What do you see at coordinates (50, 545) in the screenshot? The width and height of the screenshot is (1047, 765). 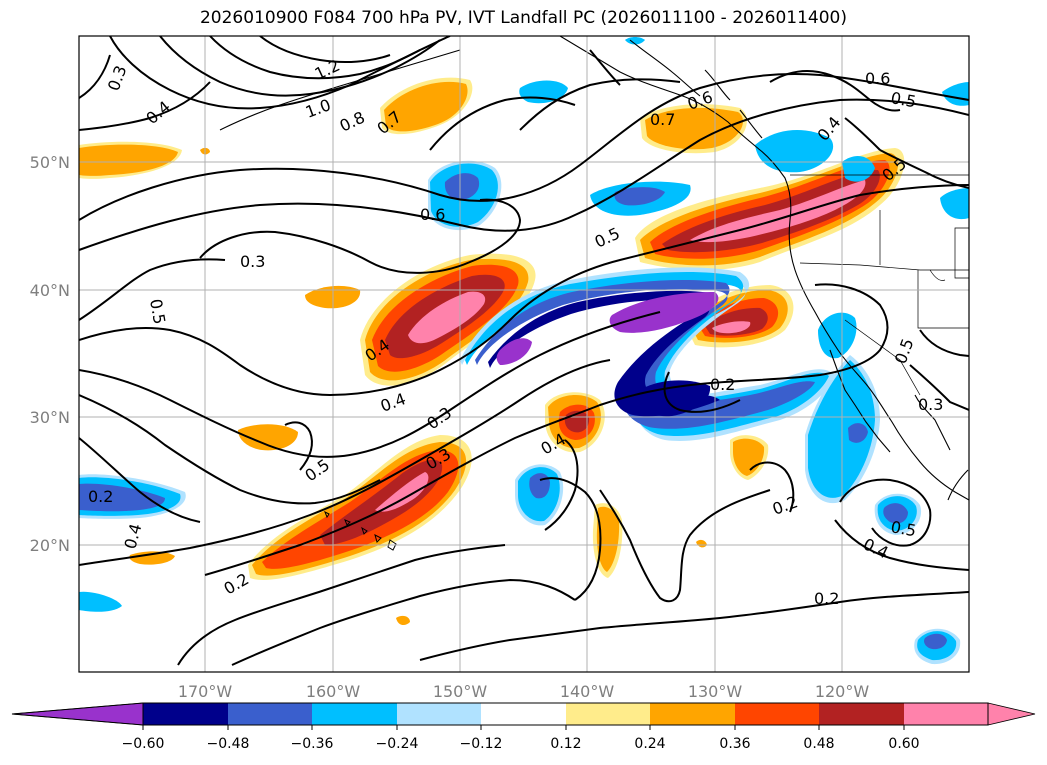 I see `lat-tick-label: 20°N` at bounding box center [50, 545].